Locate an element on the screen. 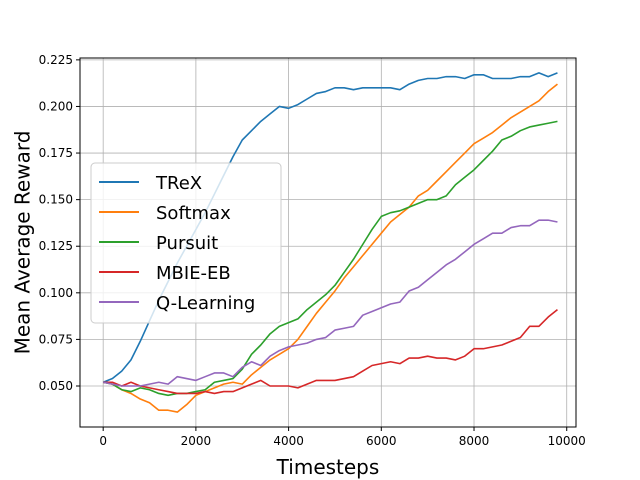  legend-label: MBIE-EB is located at coordinates (193, 273).